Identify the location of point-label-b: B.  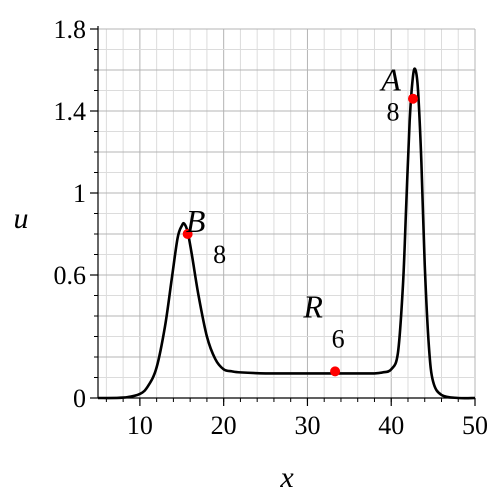
(196, 221).